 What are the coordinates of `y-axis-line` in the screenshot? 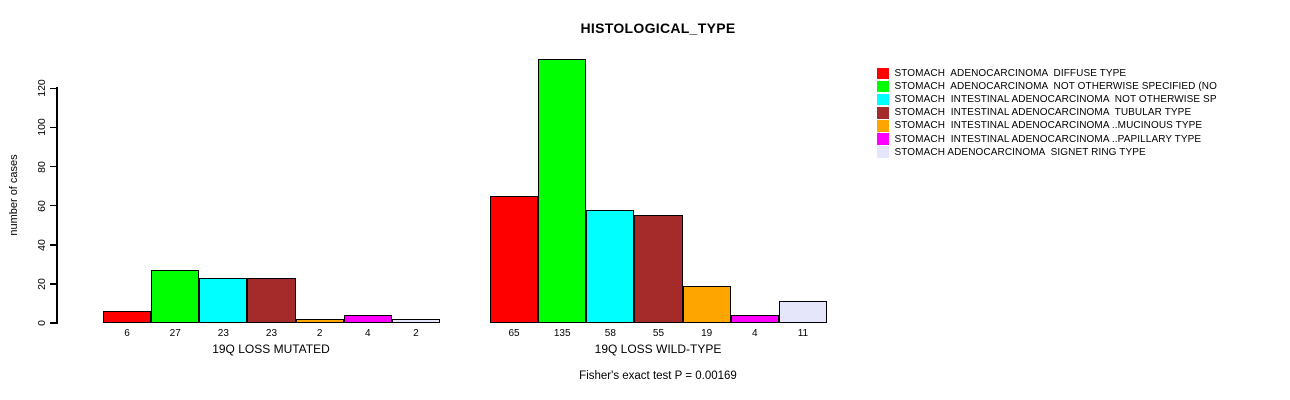 It's located at (57, 205).